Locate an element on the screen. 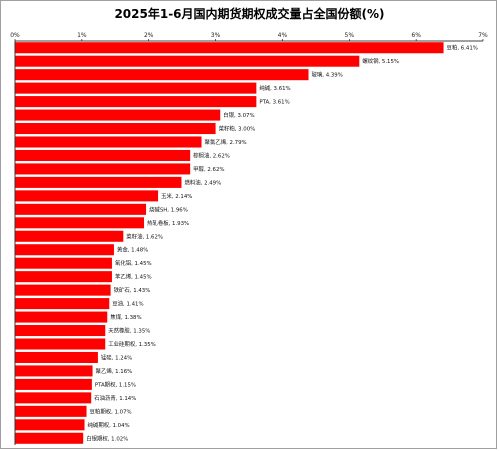 This screenshot has width=499, height=451. data-label: 豆油, 1.41% is located at coordinates (127, 304).